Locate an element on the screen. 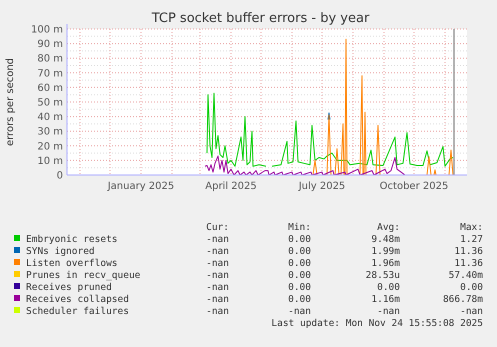  legend-label: Embryonic resets is located at coordinates (72, 239).